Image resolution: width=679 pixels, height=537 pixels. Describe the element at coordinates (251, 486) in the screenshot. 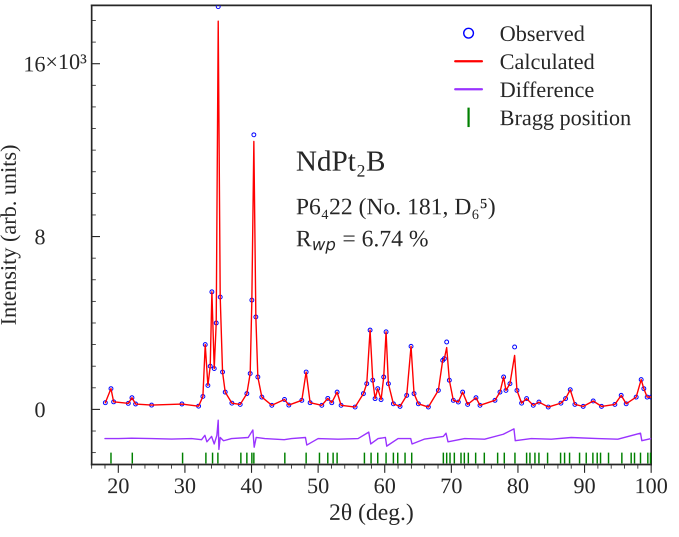

I see `x-tick-label: 40` at that location.